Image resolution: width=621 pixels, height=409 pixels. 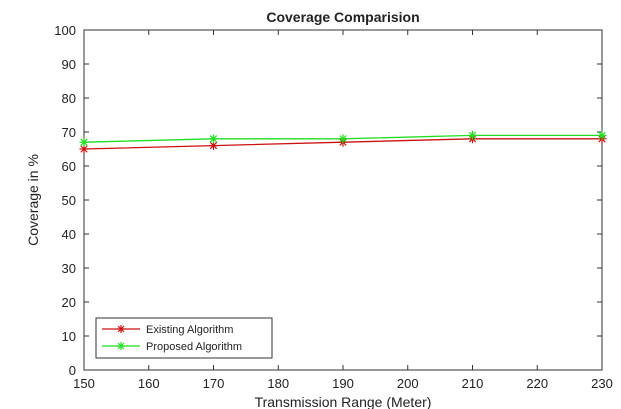 I want to click on y-tick-label: 40, so click(x=69, y=234).